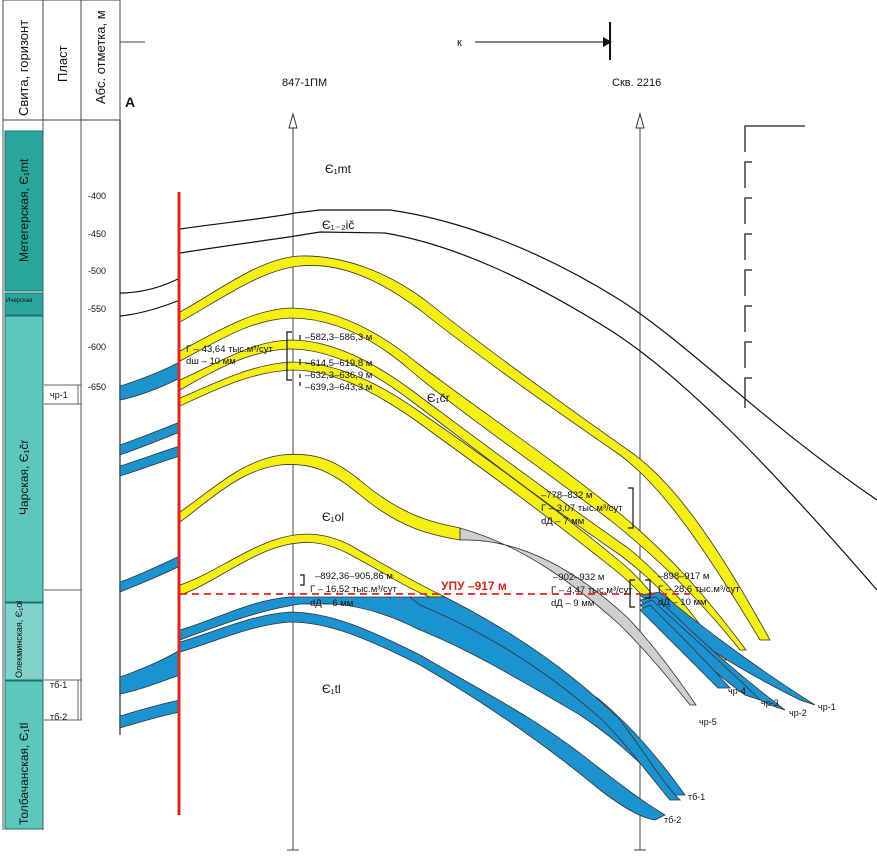 This screenshot has width=877, height=858. What do you see at coordinates (331, 689) in the screenshot?
I see `formation-tl-label: Є₁tl` at bounding box center [331, 689].